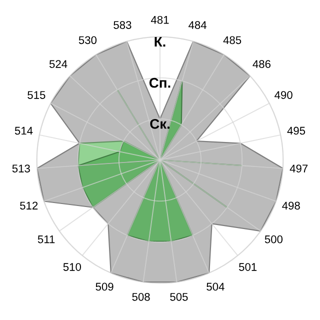 The width and height of the screenshot is (320, 320). I want to click on spoke-label: 490, so click(283, 95).